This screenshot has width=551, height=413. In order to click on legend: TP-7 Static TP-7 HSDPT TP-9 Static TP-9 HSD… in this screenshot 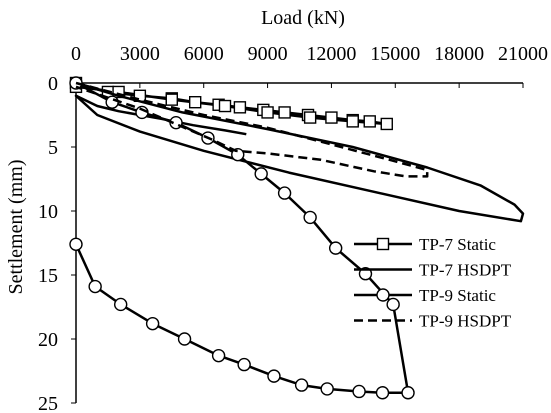, I will do `click(433, 283)`.